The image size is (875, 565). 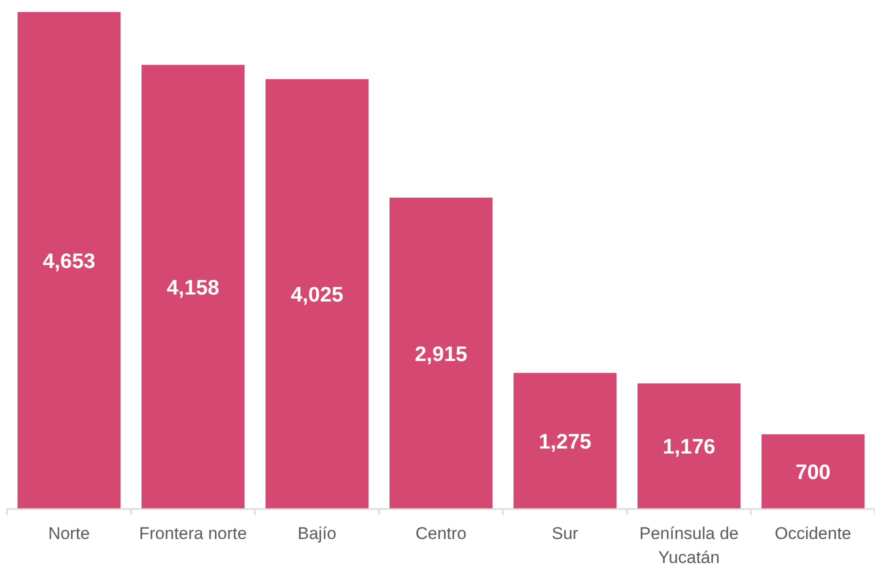 I want to click on x-tick-label: Bajío, so click(x=317, y=534).